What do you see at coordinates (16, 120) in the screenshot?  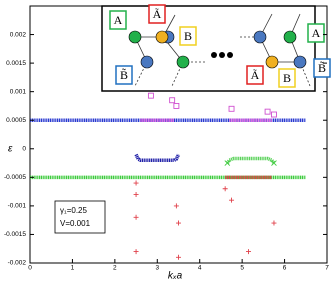 I see `y-tick-label: 0.0005` at bounding box center [16, 120].